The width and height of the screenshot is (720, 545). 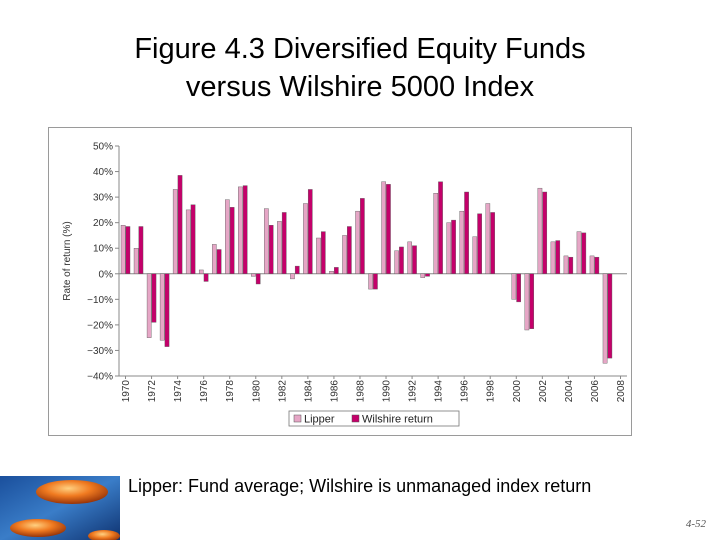 What do you see at coordinates (517, 391) in the screenshot?
I see `x-tick-label: 2000` at bounding box center [517, 391].